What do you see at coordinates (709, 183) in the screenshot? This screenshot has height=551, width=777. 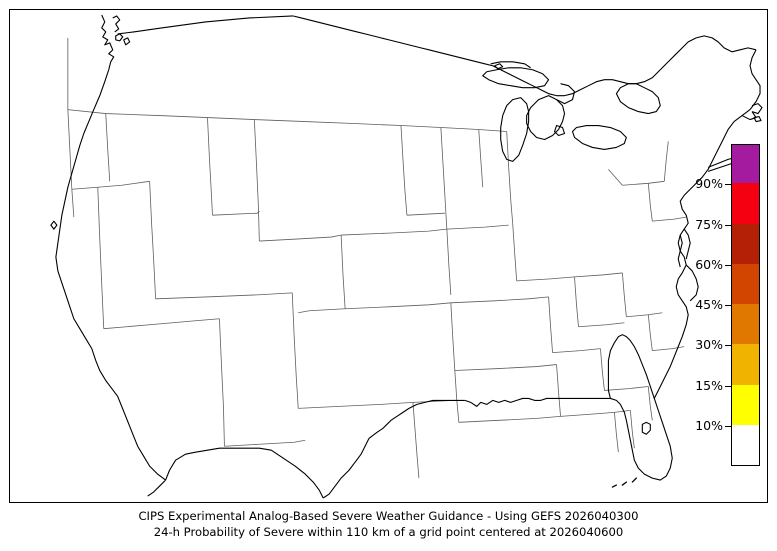 I see `colorbar-label-90: 90%` at bounding box center [709, 183].